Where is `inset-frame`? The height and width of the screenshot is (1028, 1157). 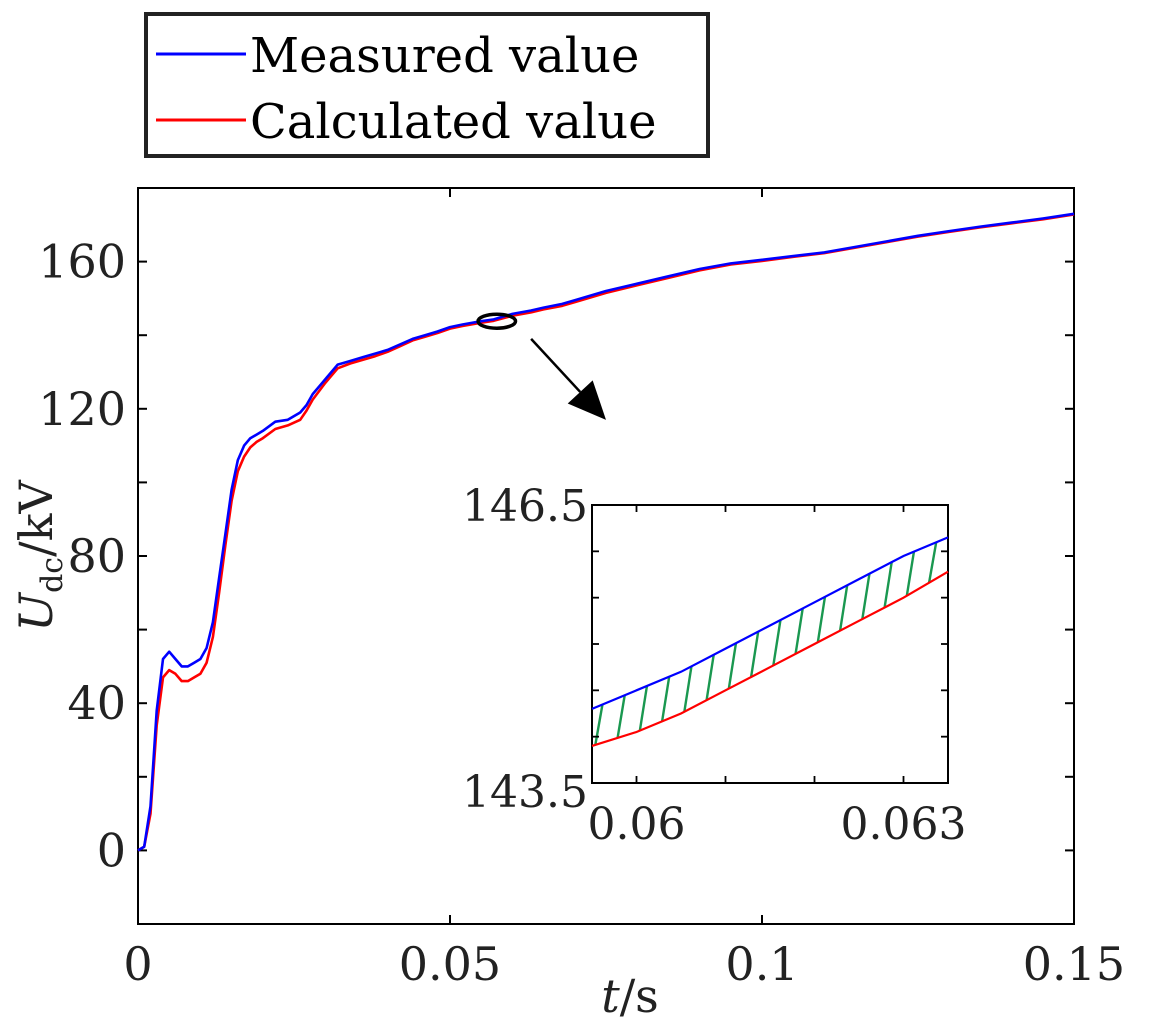
inset-frame is located at coordinates (770, 644).